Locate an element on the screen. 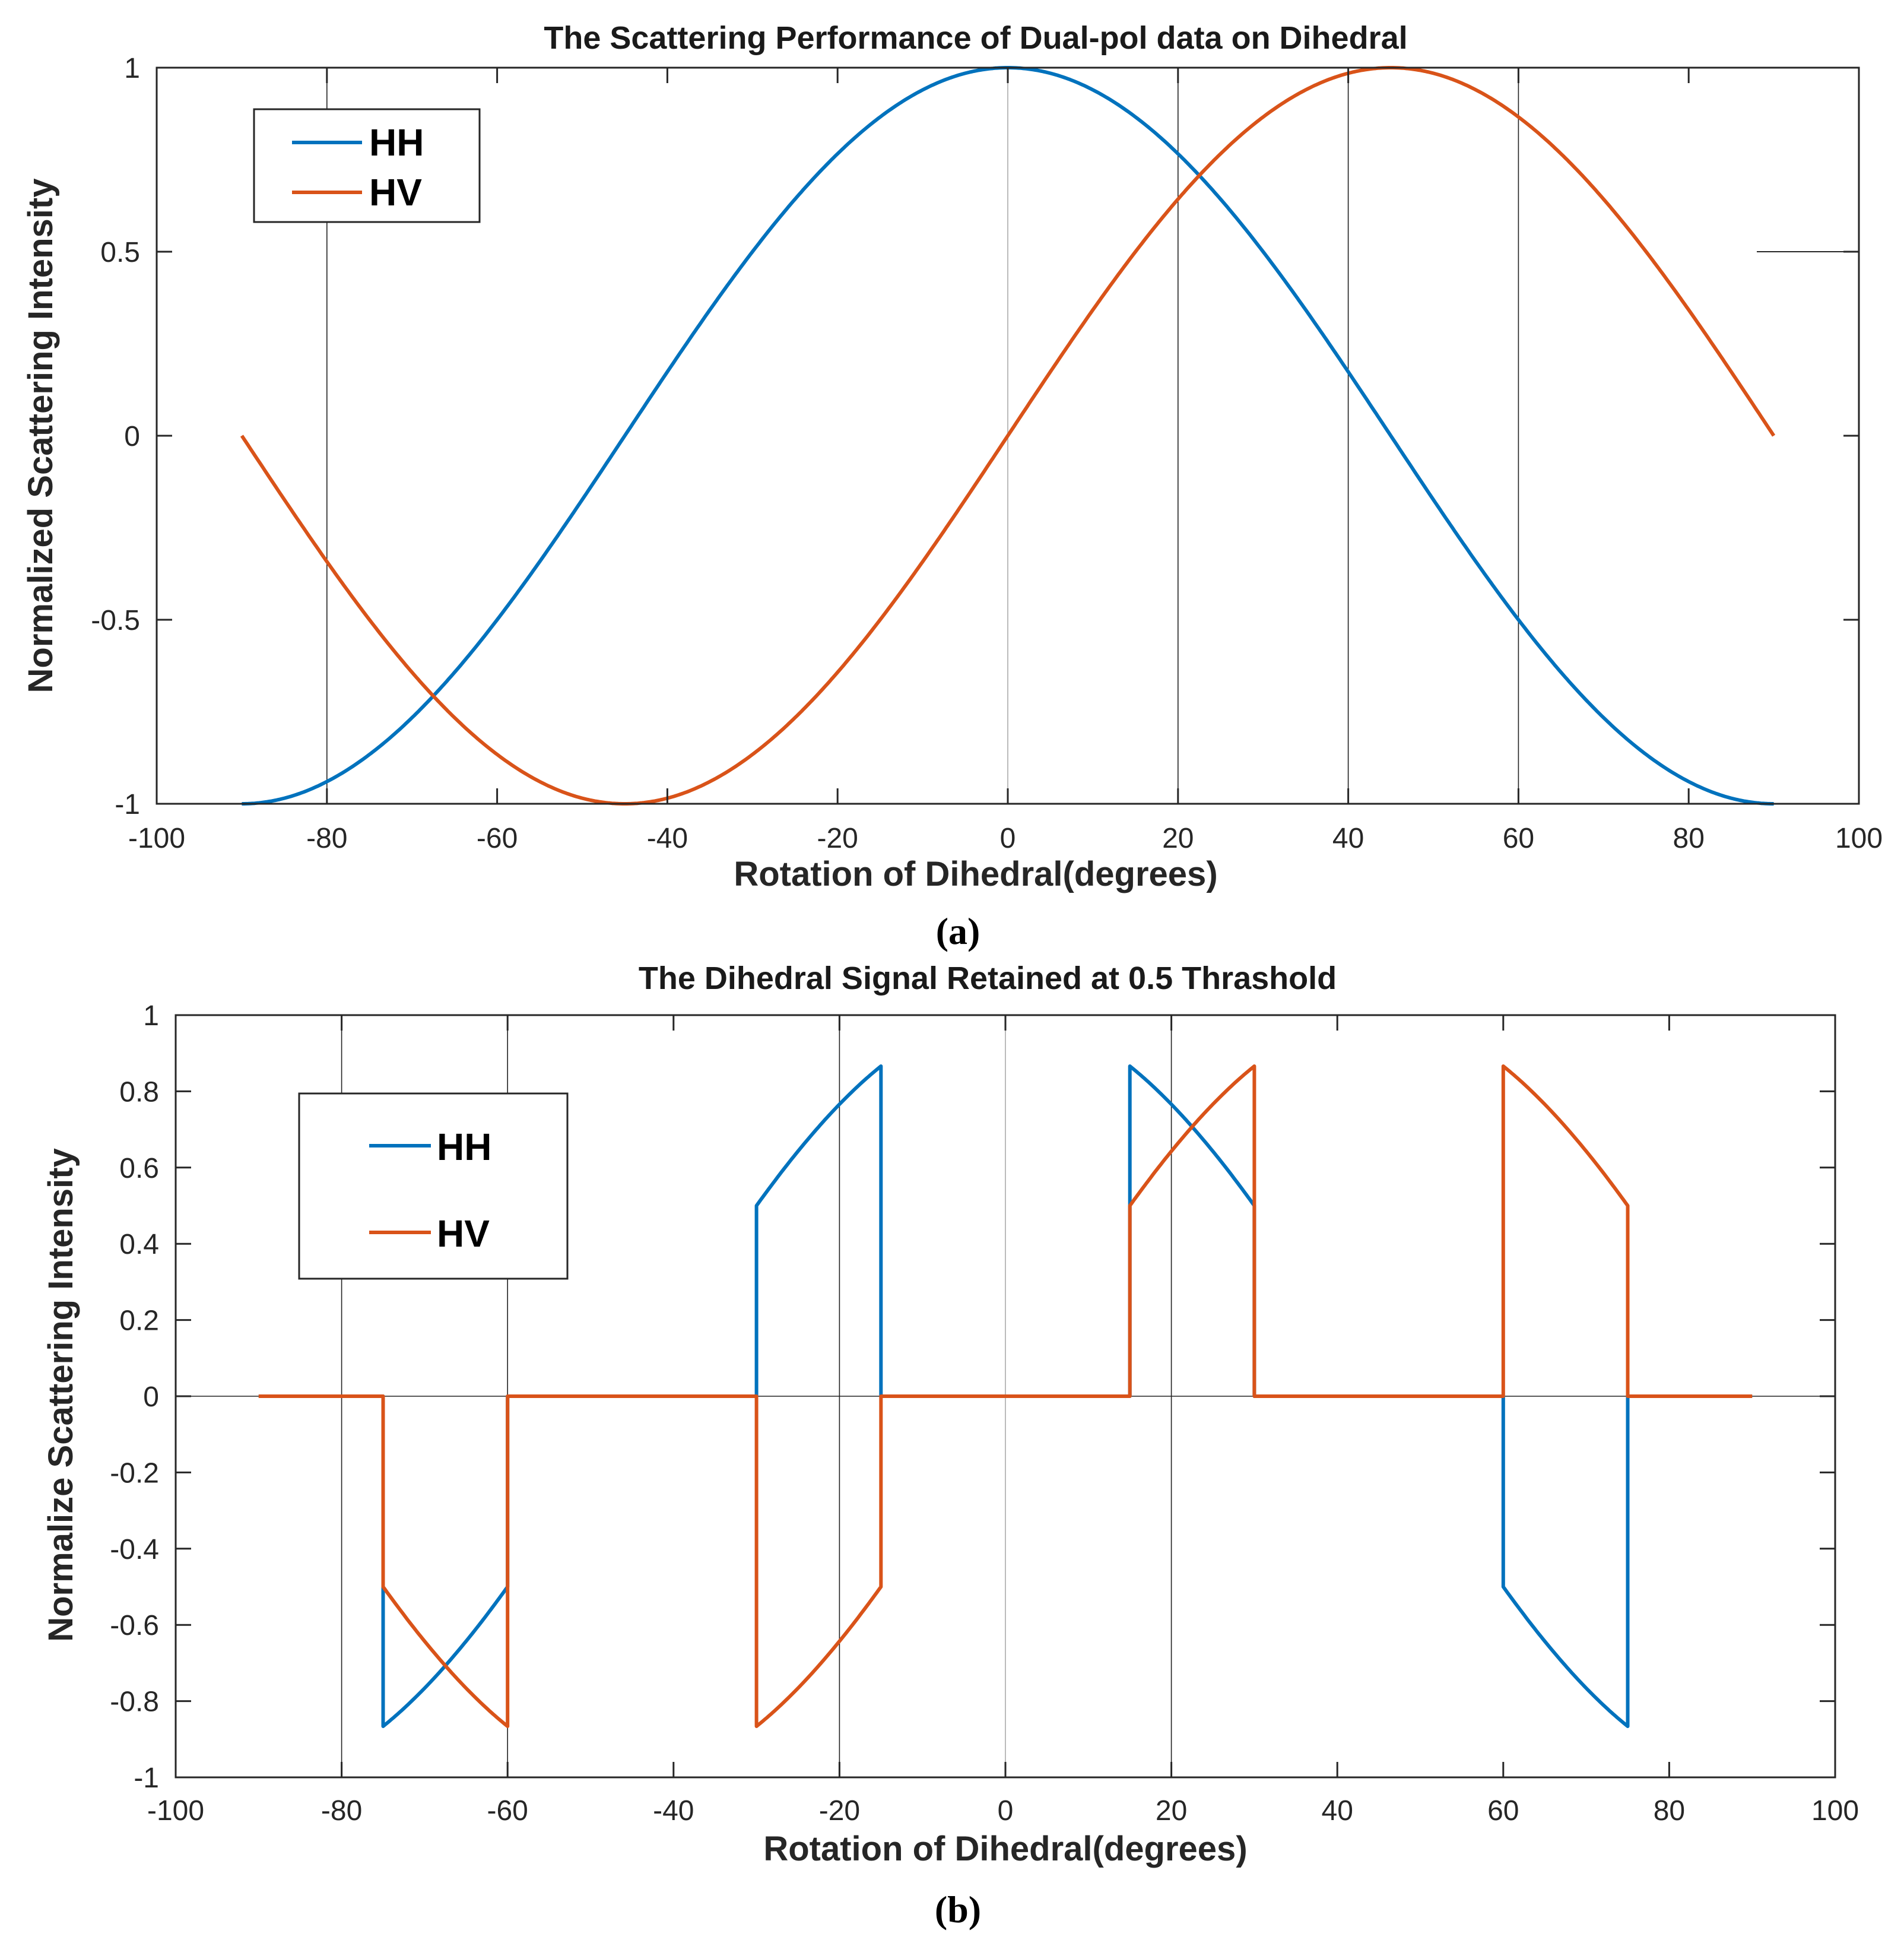  chart-a-caption: (a) is located at coordinates (958, 931).